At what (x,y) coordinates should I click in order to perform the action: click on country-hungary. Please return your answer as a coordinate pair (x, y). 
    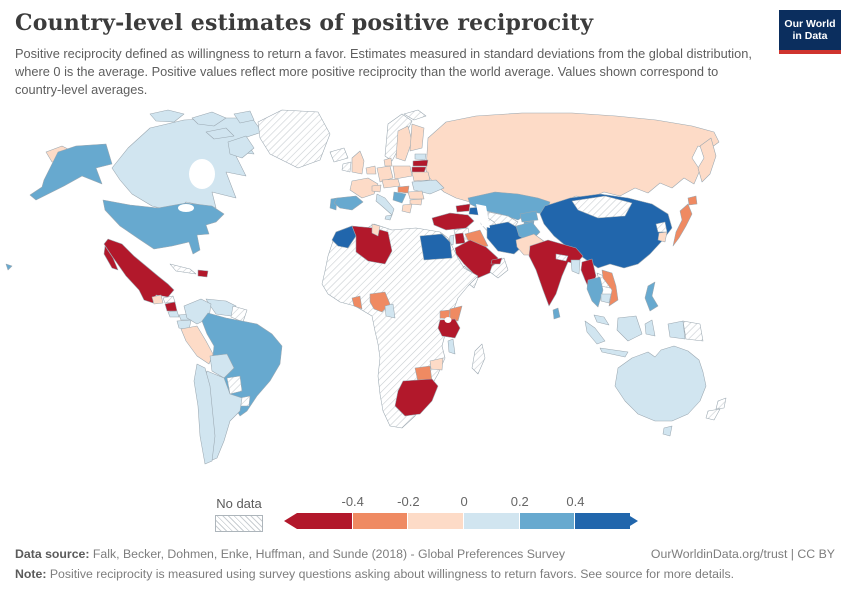
    Looking at the image, I should click on (403, 189).